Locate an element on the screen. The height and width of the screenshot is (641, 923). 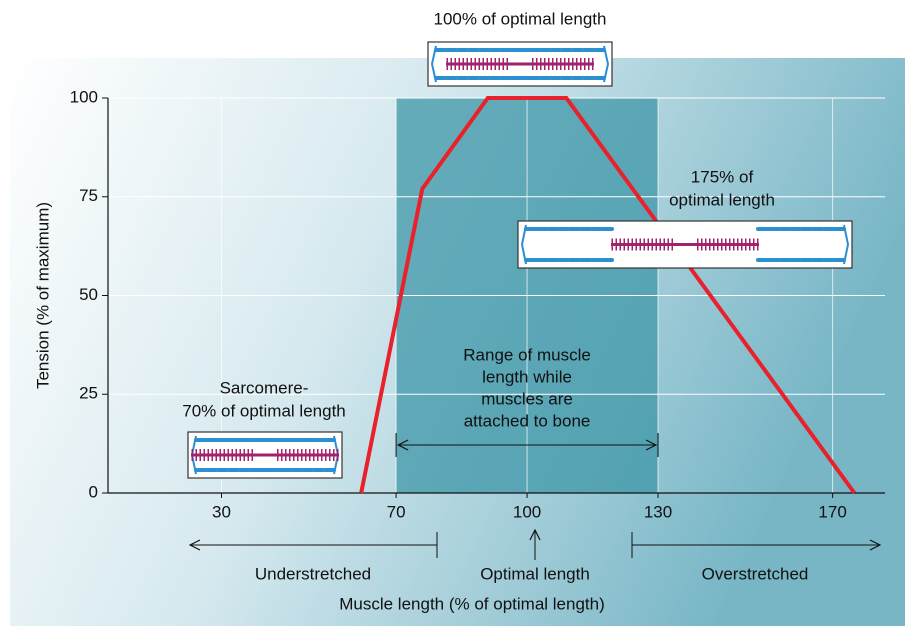
annotation: optimal length is located at coordinates (722, 199).